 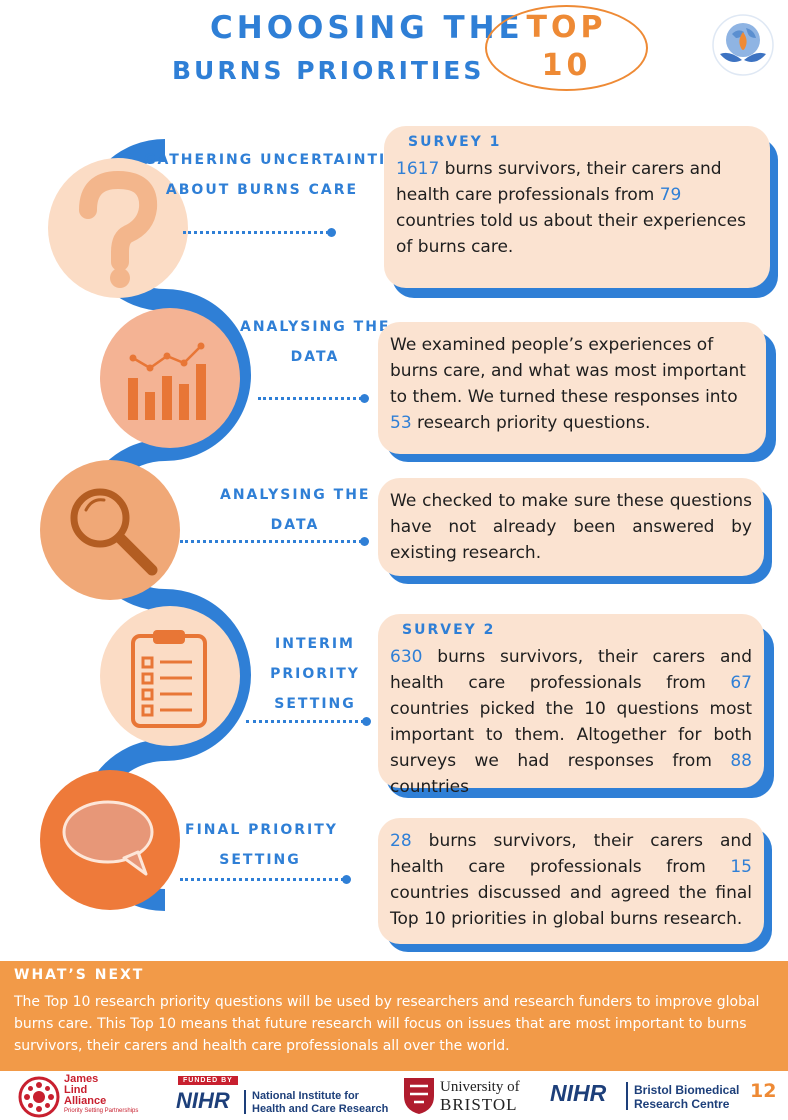 What do you see at coordinates (315, 644) in the screenshot?
I see `step-4-label-line-1: INTERIM` at bounding box center [315, 644].